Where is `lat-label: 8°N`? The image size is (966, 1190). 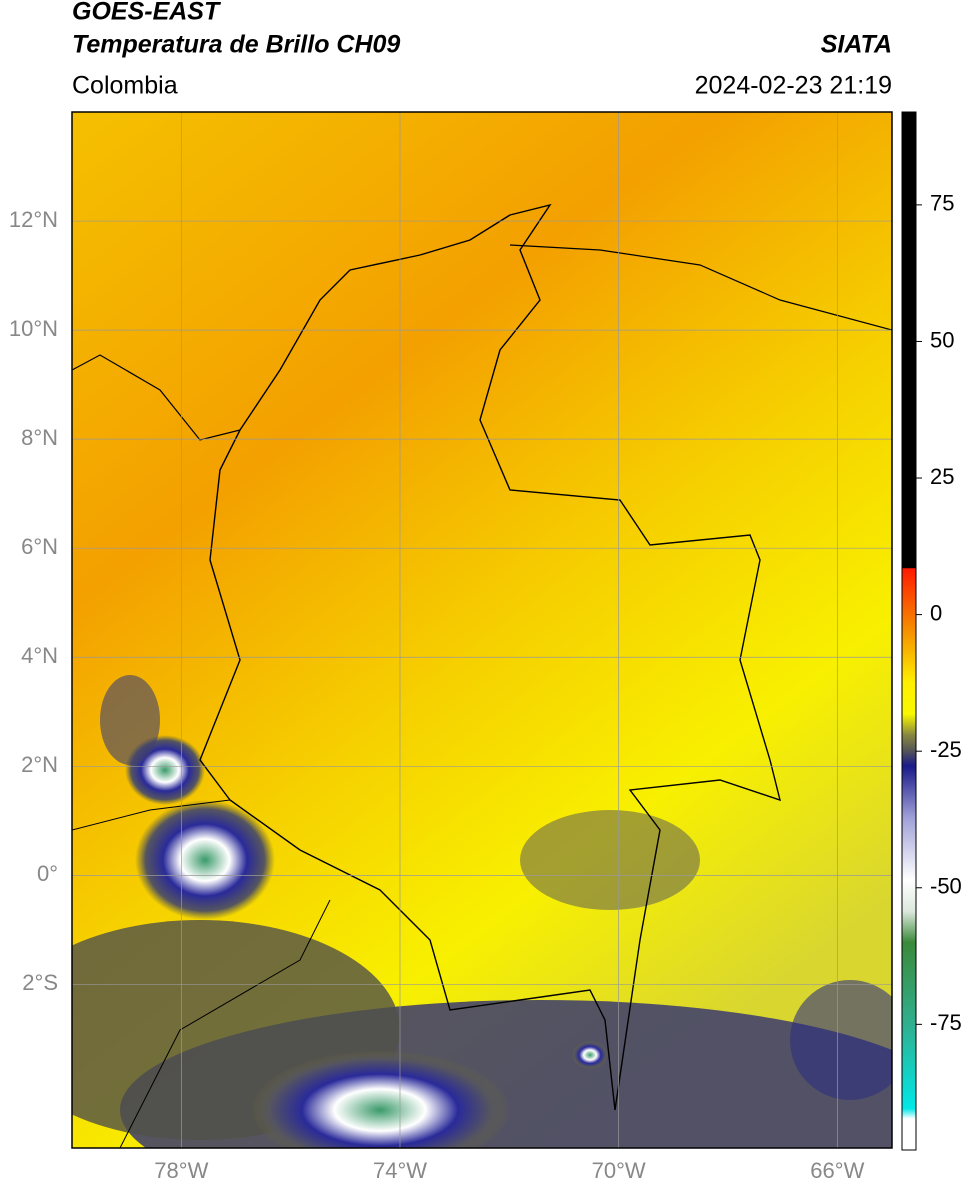 lat-label: 8°N is located at coordinates (39, 437).